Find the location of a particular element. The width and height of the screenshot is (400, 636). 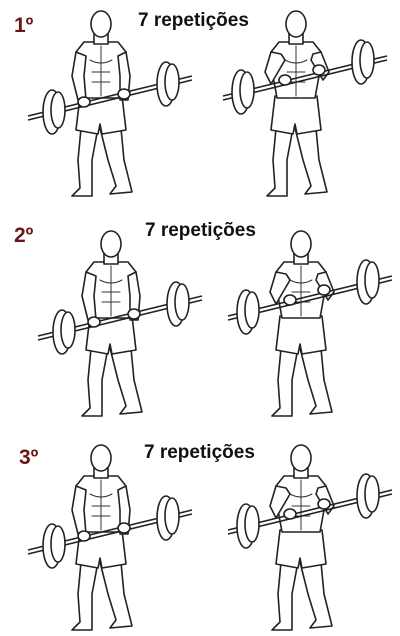

step-number: 2º is located at coordinates (24, 235).